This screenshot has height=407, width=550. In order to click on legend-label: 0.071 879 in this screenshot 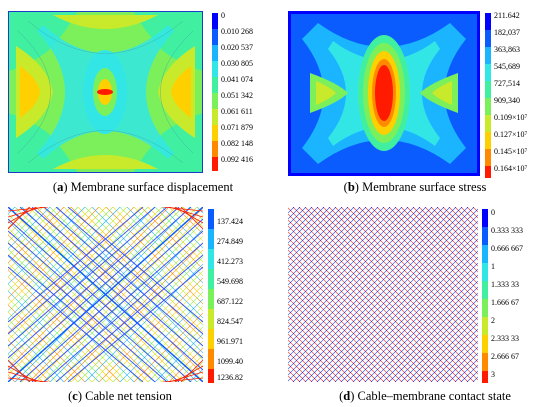, I will do `click(237, 127)`.